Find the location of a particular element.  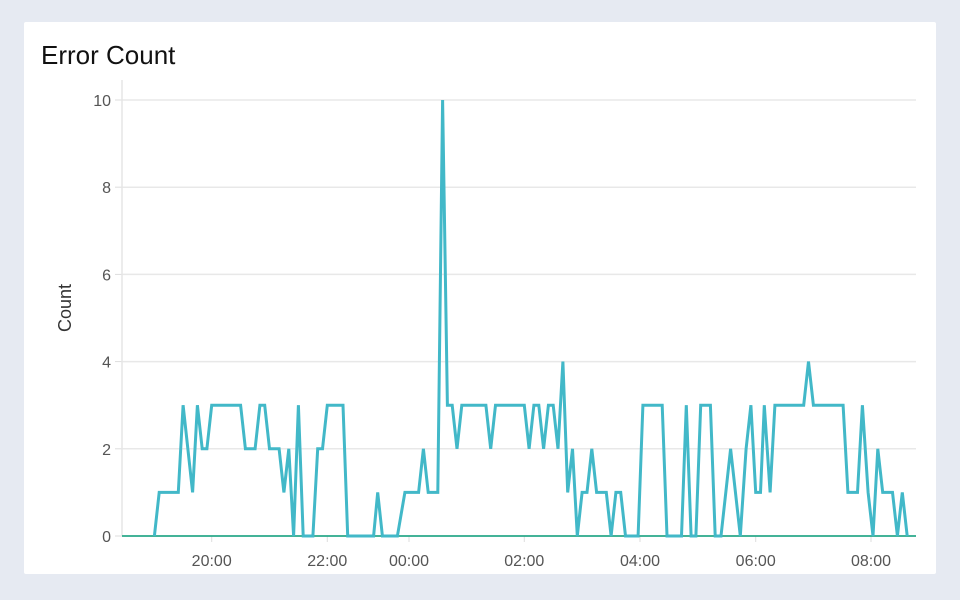

x-tick-label: 02:00 is located at coordinates (524, 561).